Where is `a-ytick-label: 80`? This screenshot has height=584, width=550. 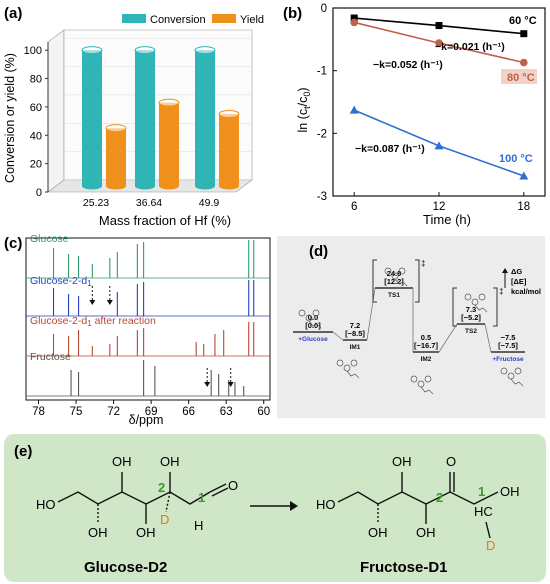 a-ytick-label: 80 is located at coordinates (36, 80).